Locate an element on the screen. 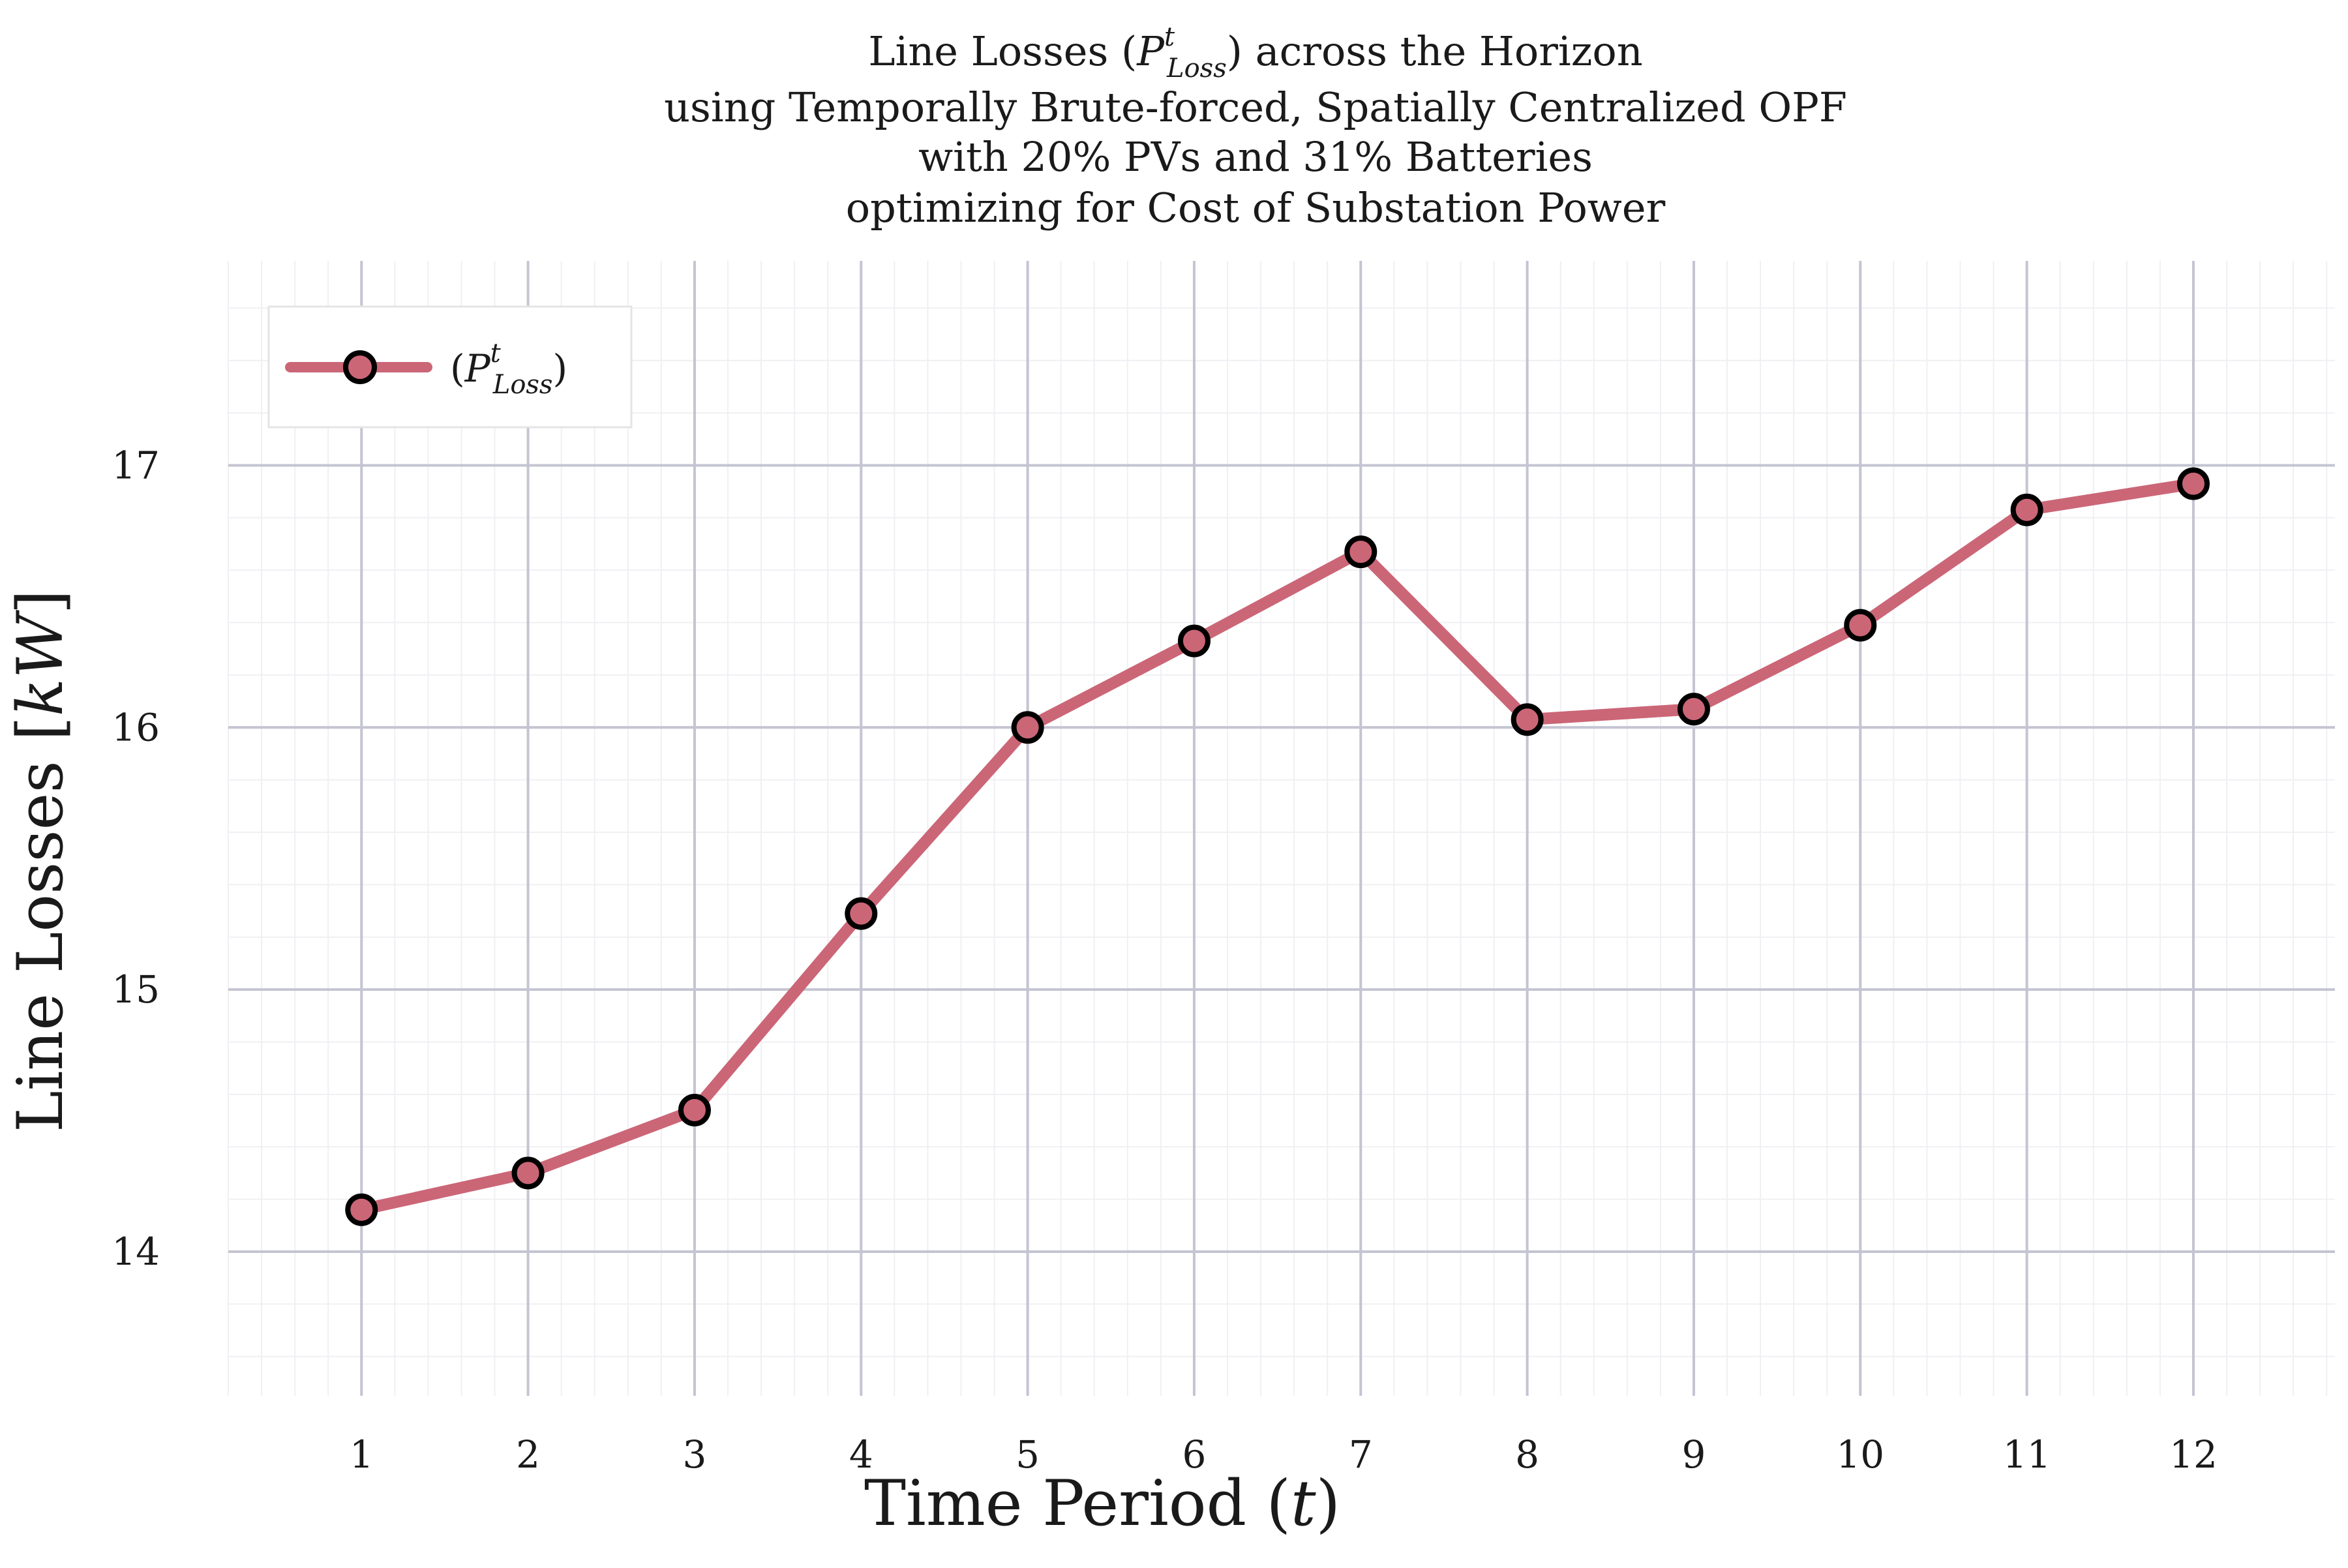  x-tick-label: 3 is located at coordinates (694, 1454).